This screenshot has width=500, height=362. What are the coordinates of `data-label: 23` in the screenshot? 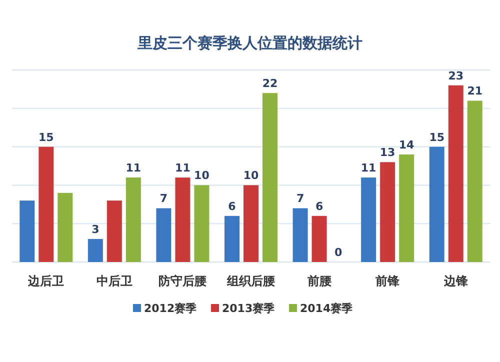 It's located at (456, 75).